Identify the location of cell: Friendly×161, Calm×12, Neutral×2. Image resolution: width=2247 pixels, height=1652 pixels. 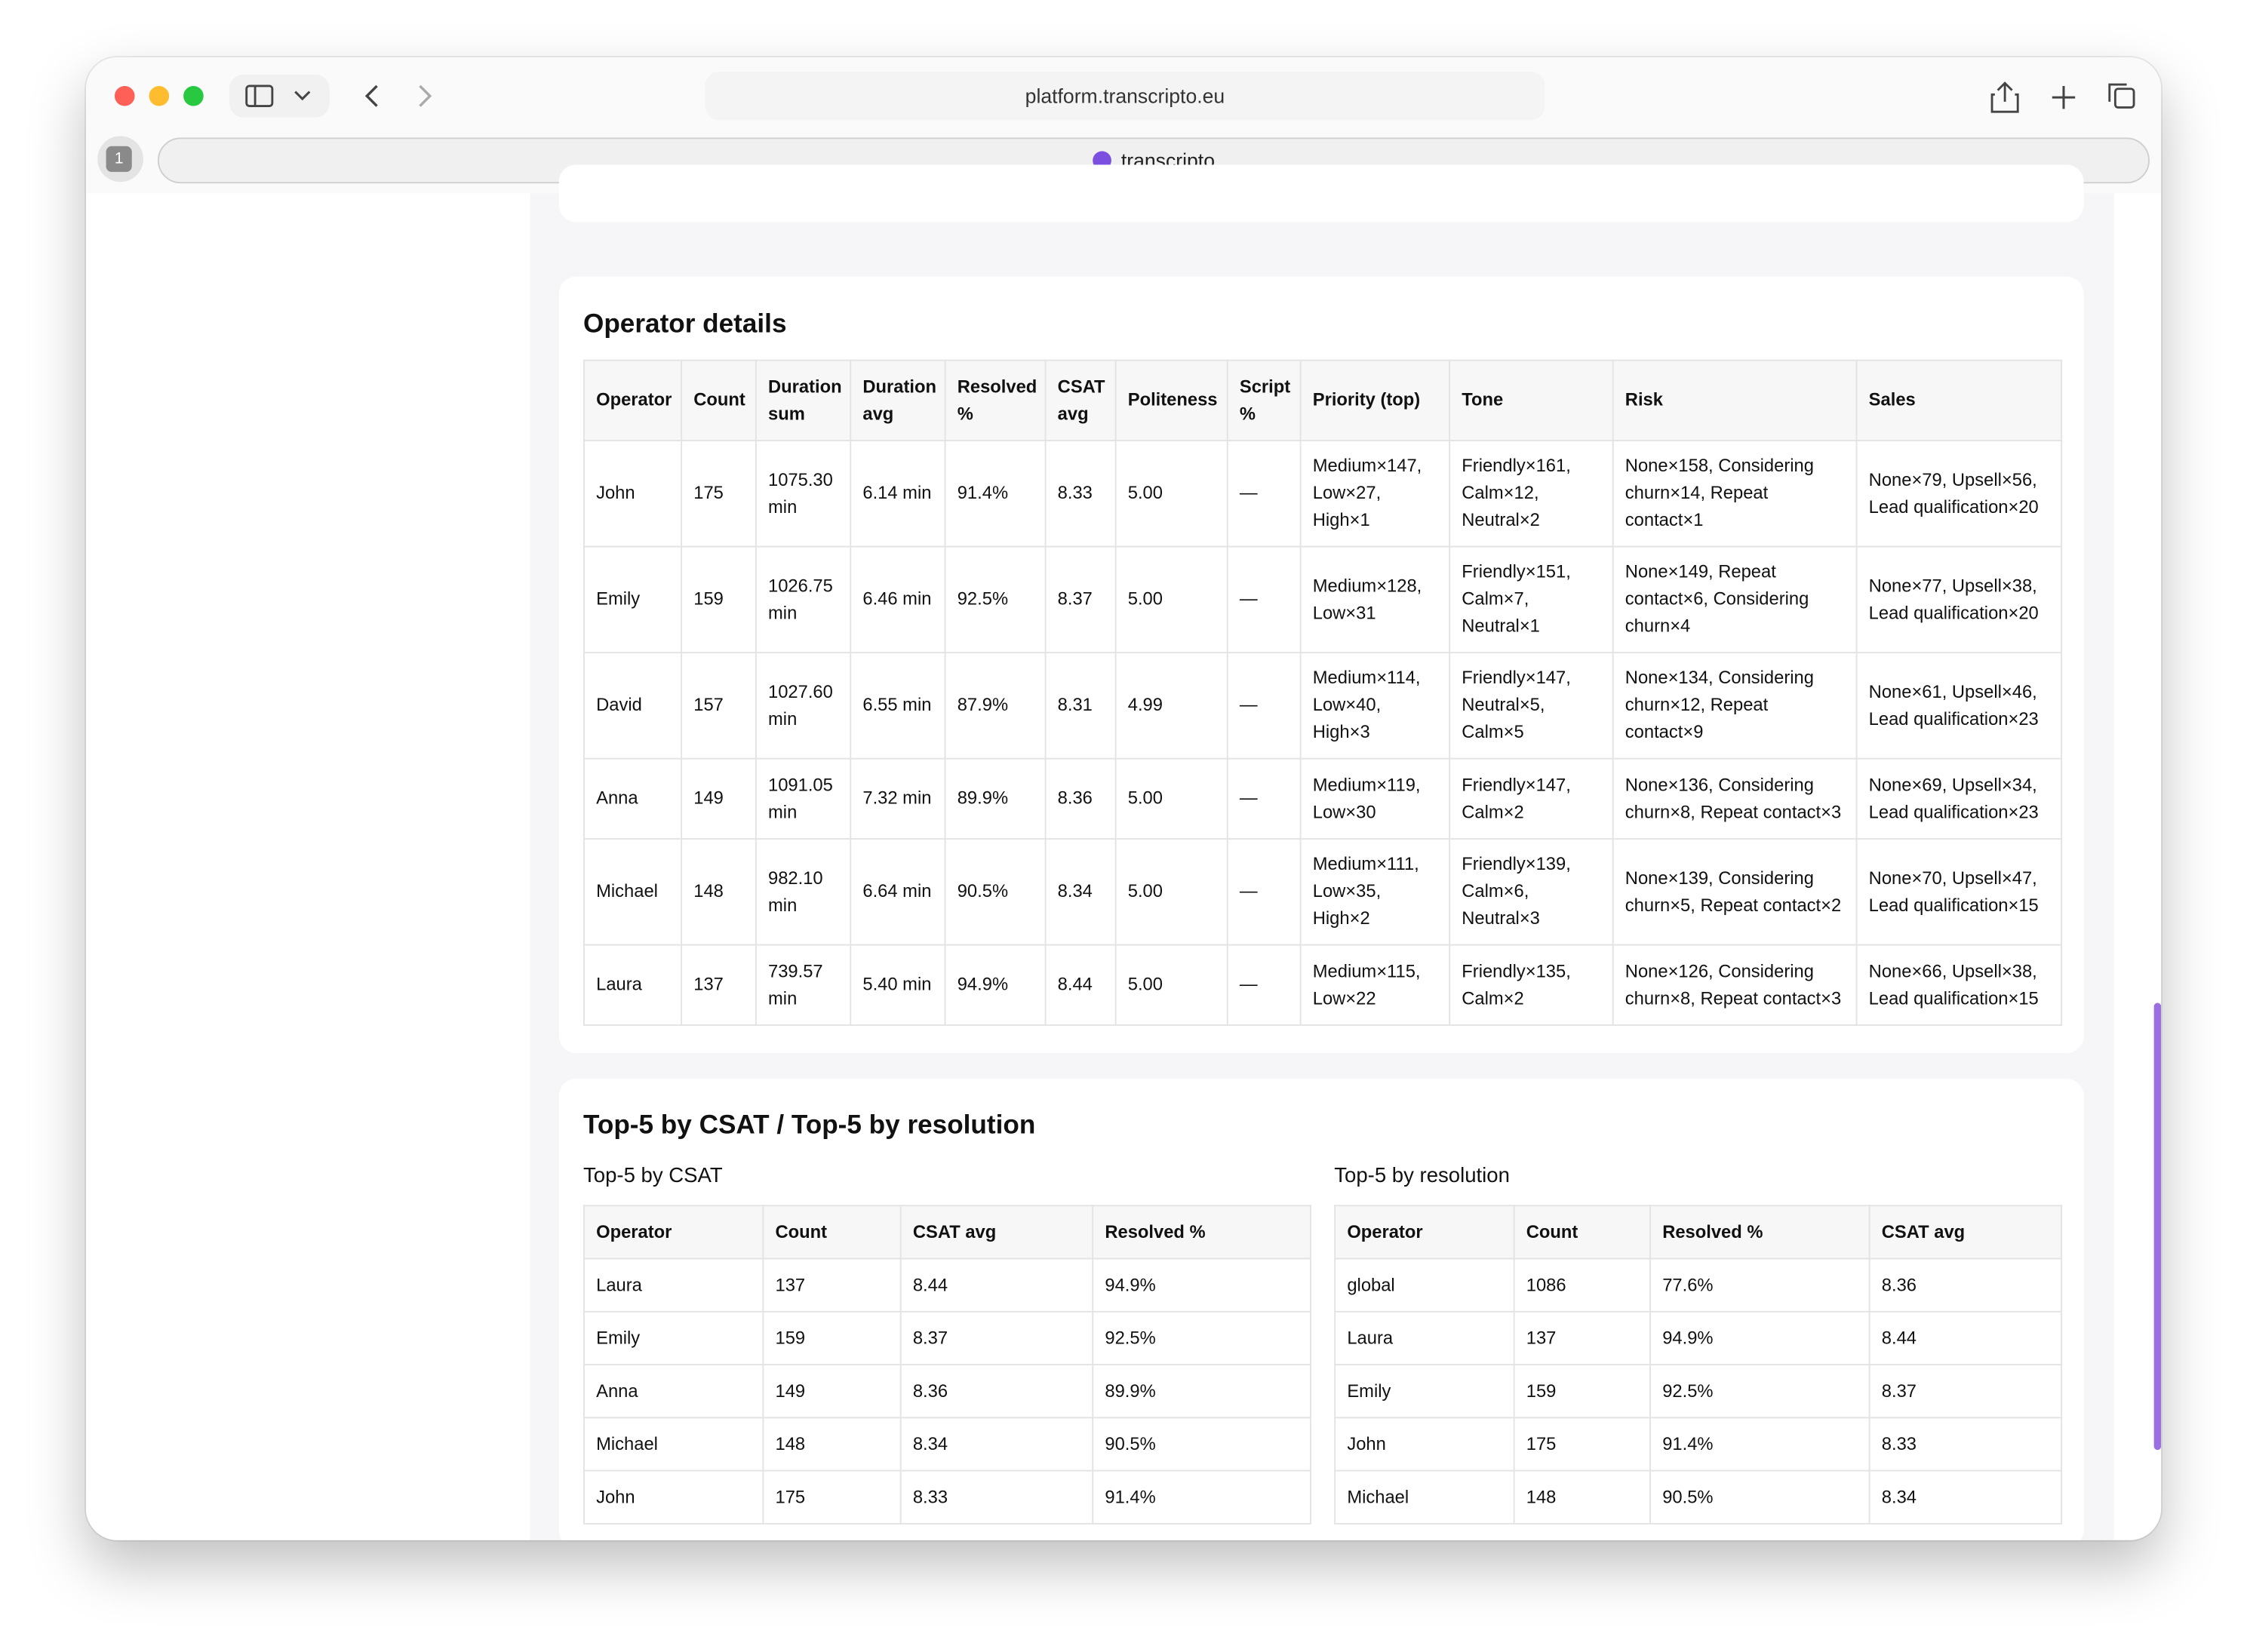
(1532, 494).